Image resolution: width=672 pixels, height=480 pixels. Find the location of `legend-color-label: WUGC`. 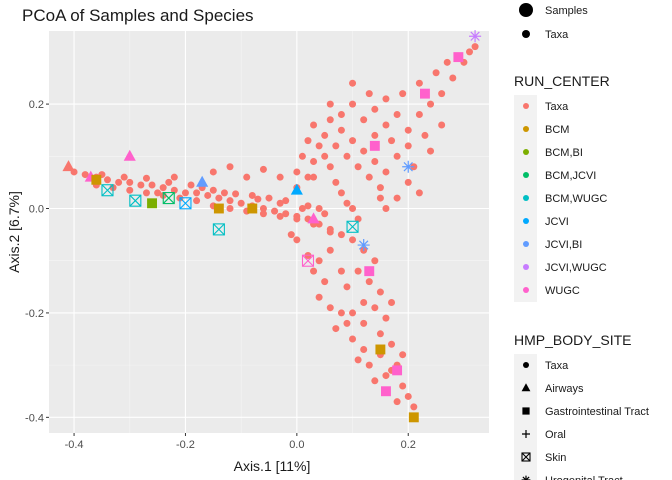

legend-color-label: WUGC is located at coordinates (562, 291).